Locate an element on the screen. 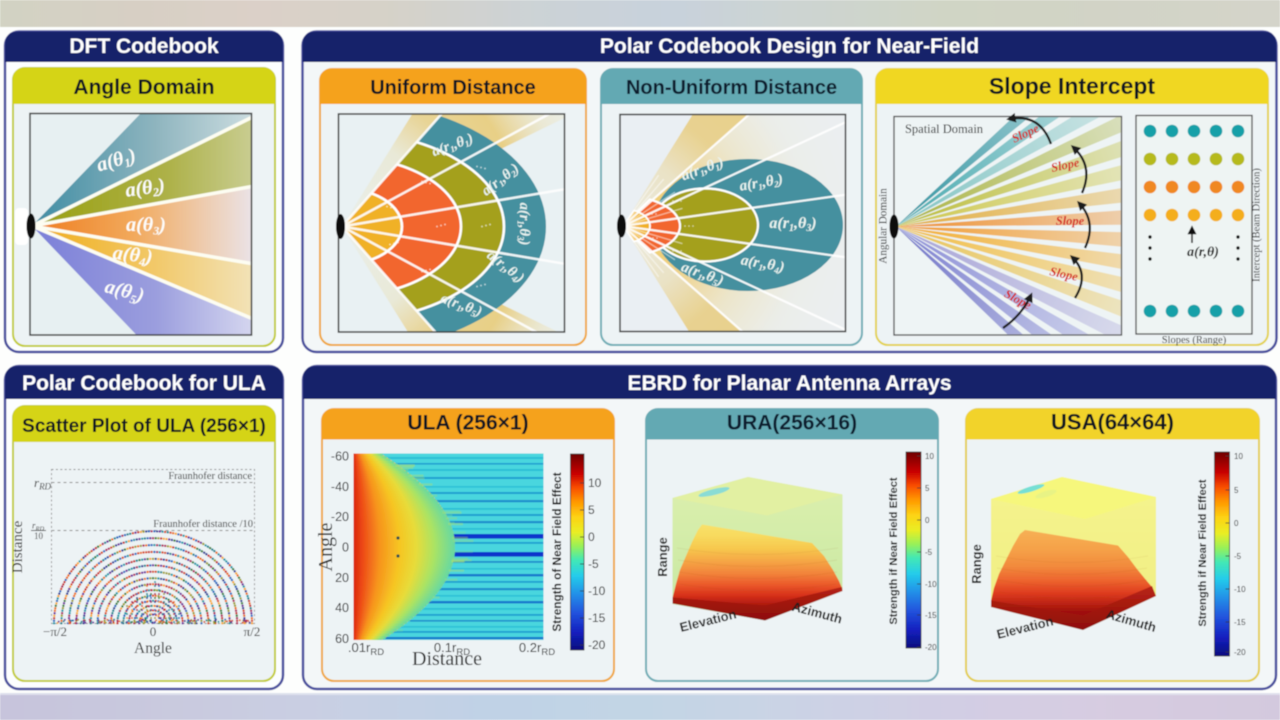  svg-text: a(θ4) is located at coordinates (132, 256).